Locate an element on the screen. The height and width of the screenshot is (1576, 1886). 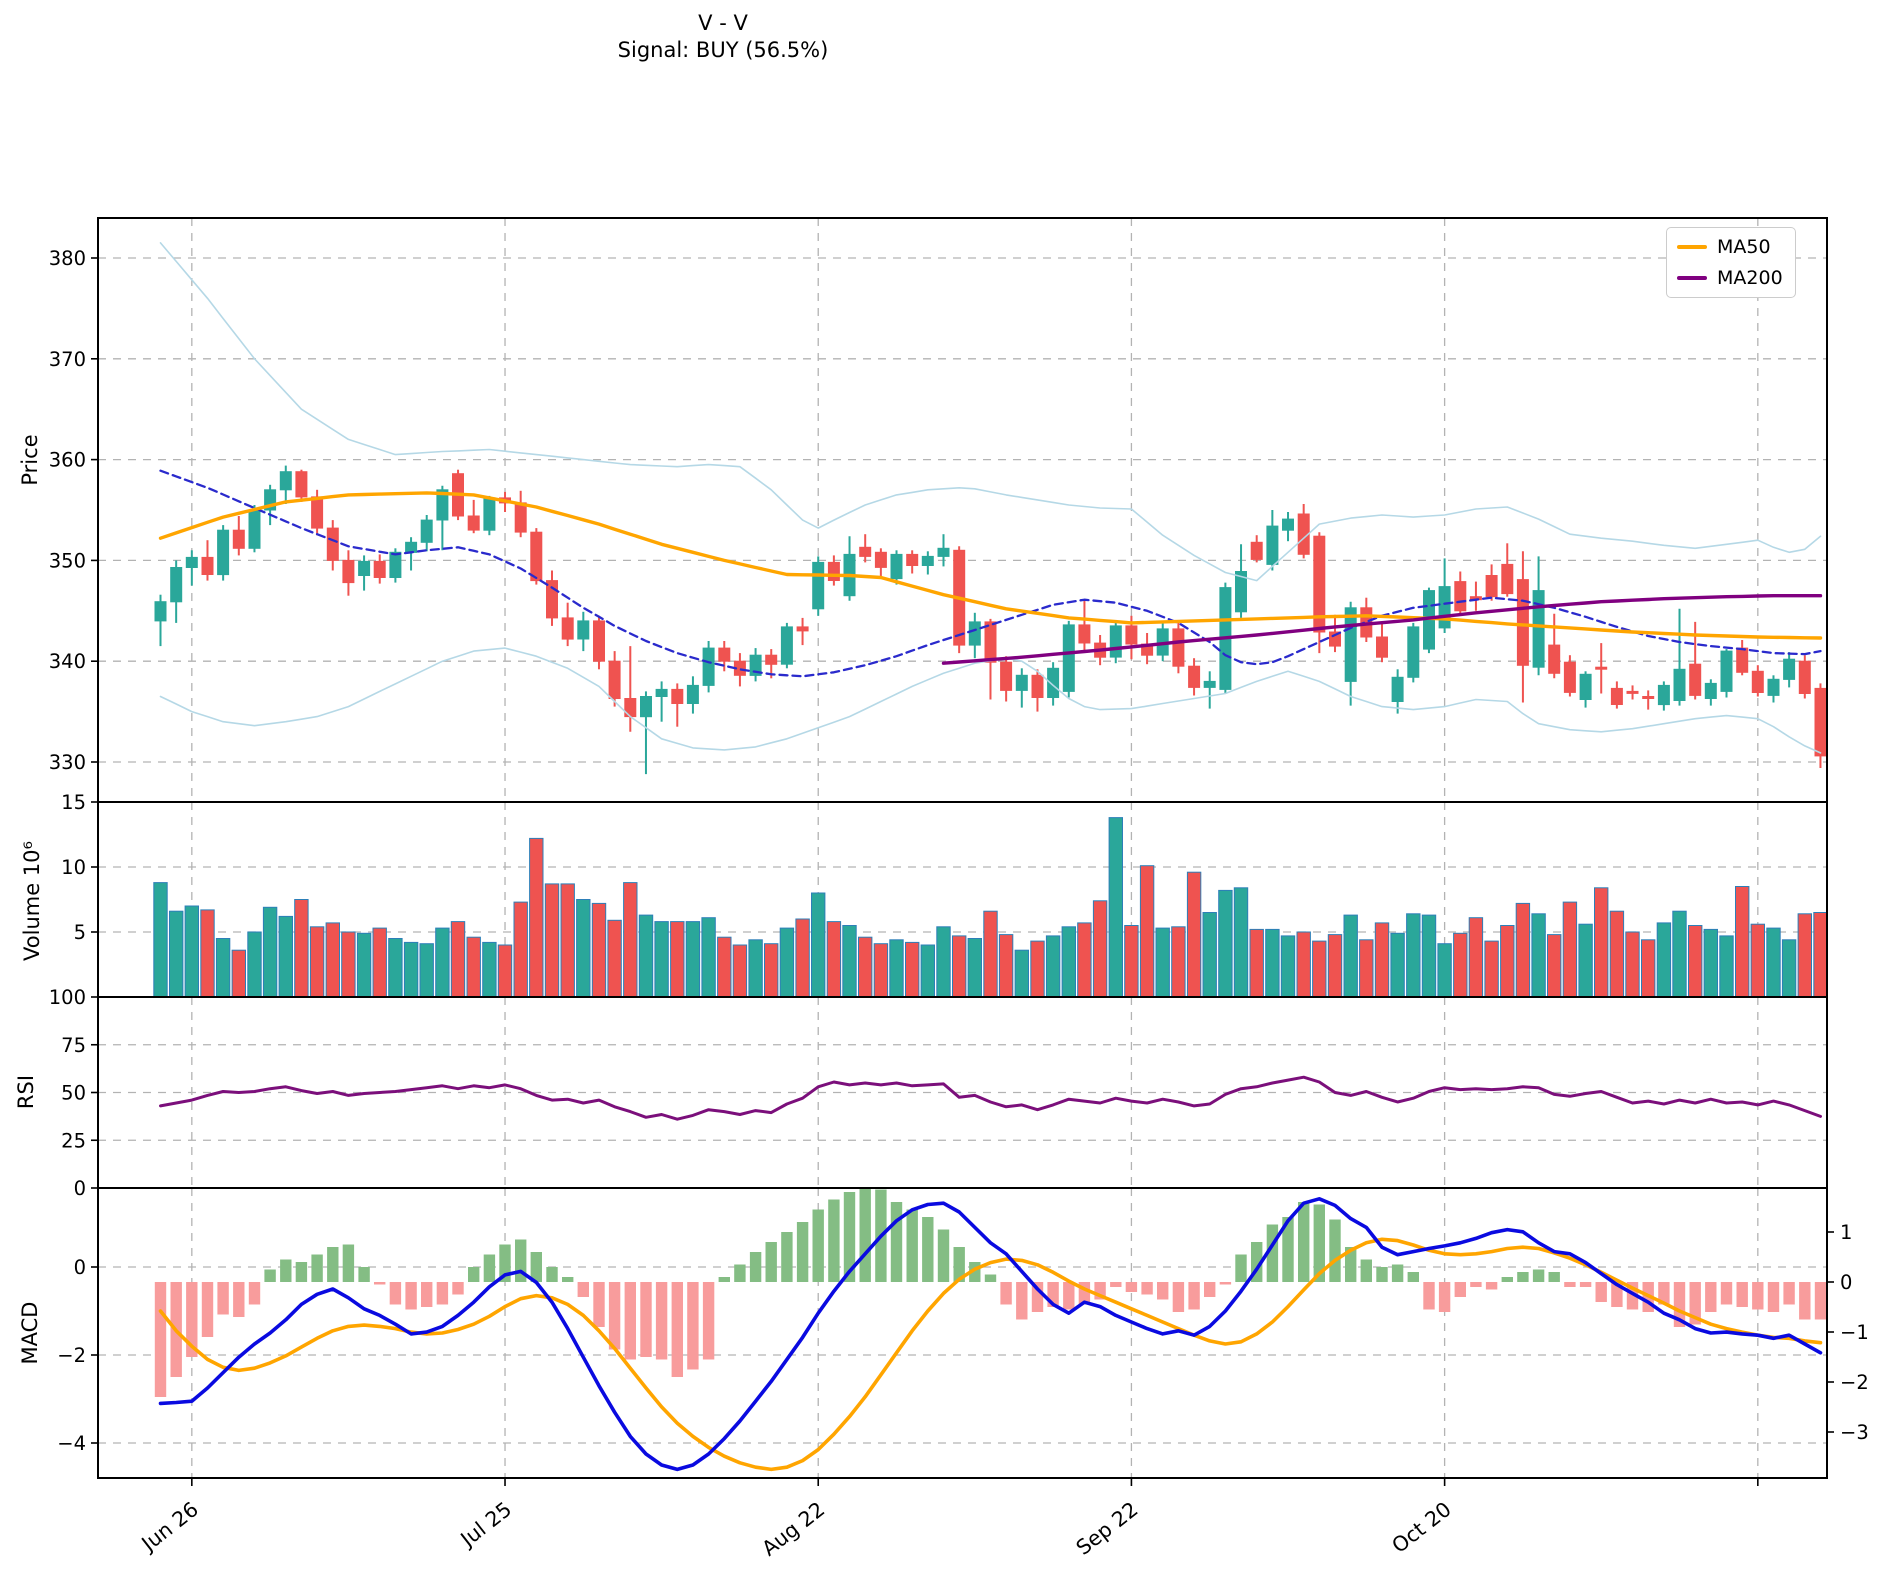
svg-text: −3 is located at coordinates (1854, 1432).